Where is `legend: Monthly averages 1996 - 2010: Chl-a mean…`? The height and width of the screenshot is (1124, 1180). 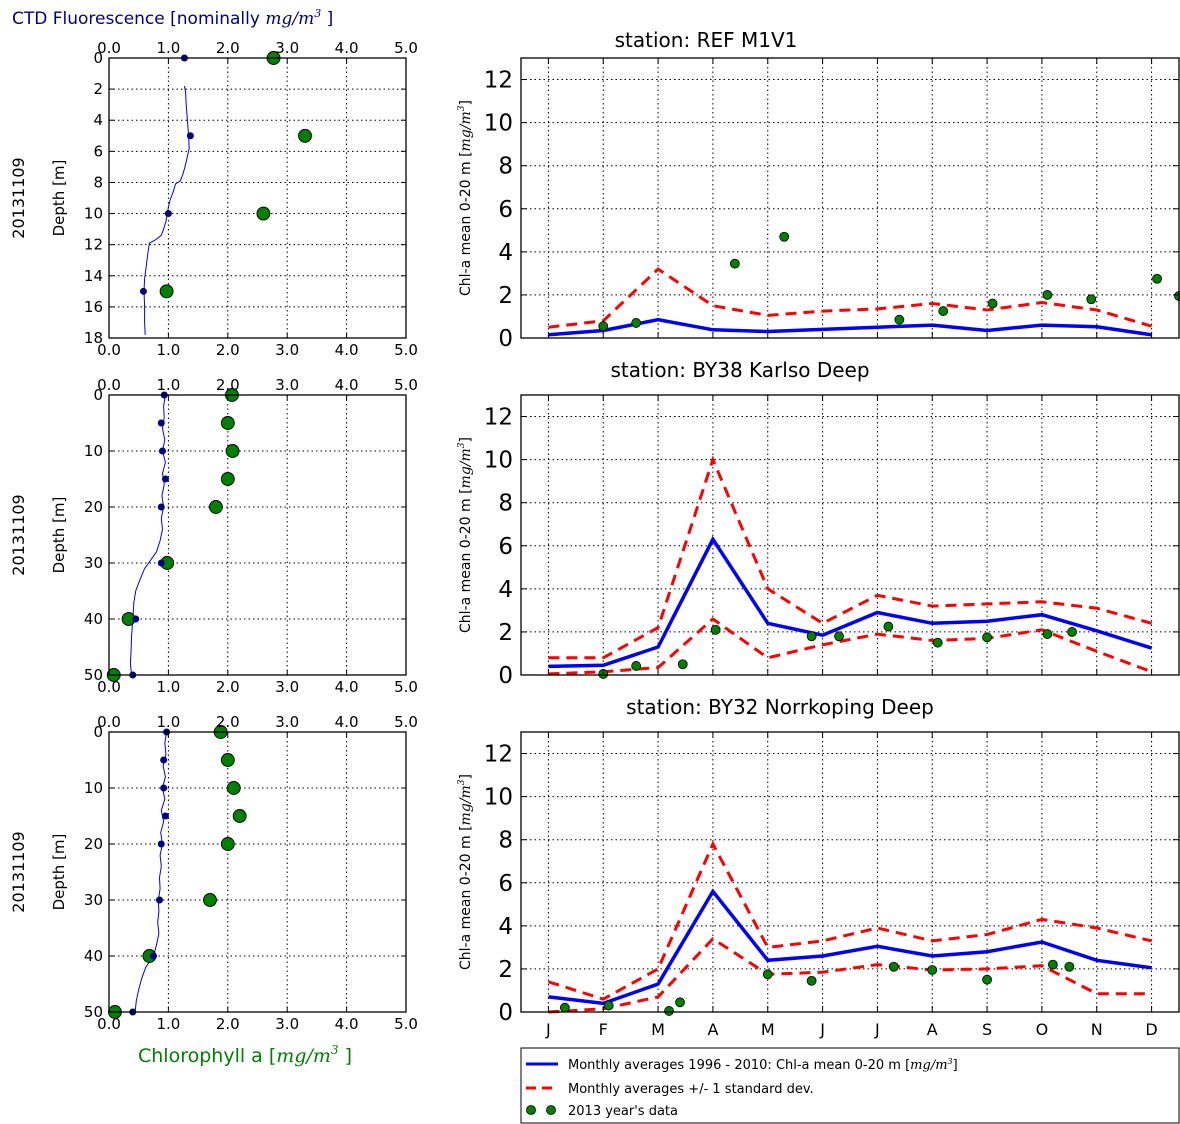
legend: Monthly averages 1996 - 2010: Chl-a mean… is located at coordinates (850, 1085).